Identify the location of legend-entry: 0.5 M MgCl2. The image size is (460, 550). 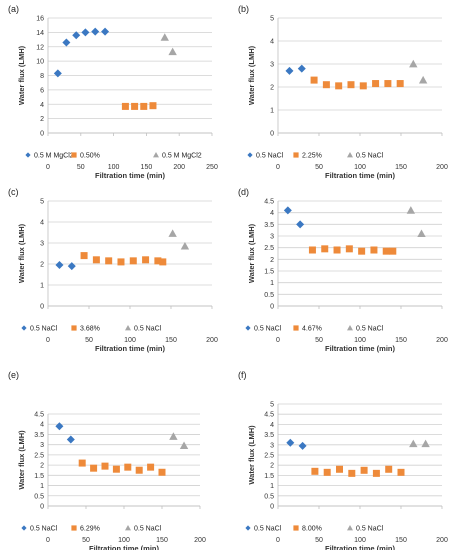
(177, 156).